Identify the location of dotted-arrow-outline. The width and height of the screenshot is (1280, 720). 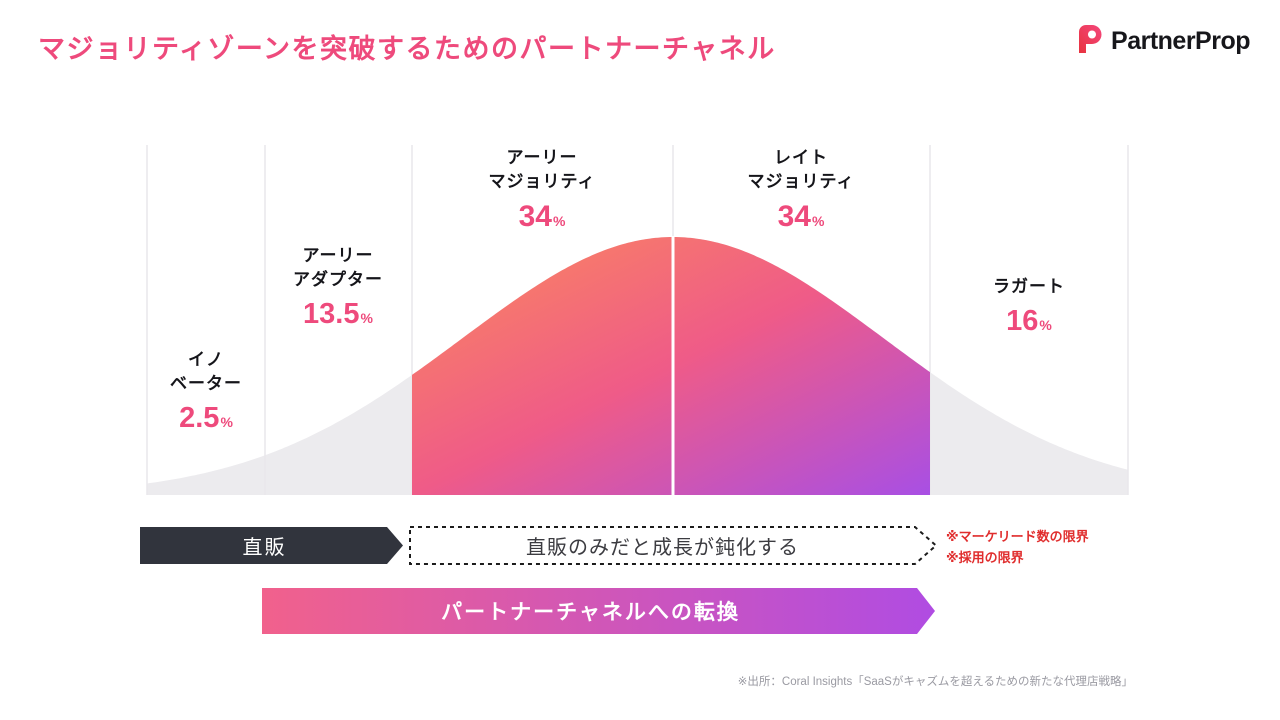
(673, 545).